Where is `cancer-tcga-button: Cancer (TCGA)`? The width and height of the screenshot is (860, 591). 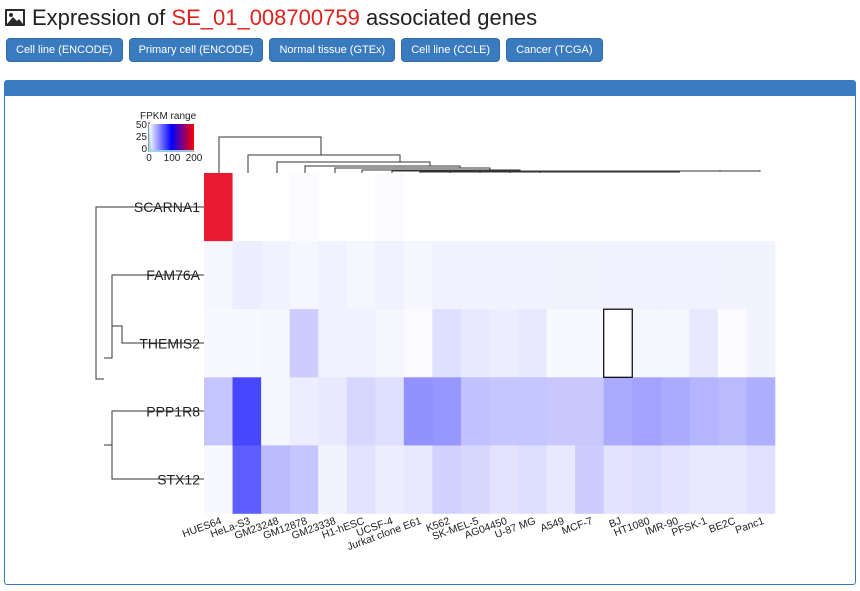
cancer-tcga-button: Cancer (TCGA) is located at coordinates (554, 50).